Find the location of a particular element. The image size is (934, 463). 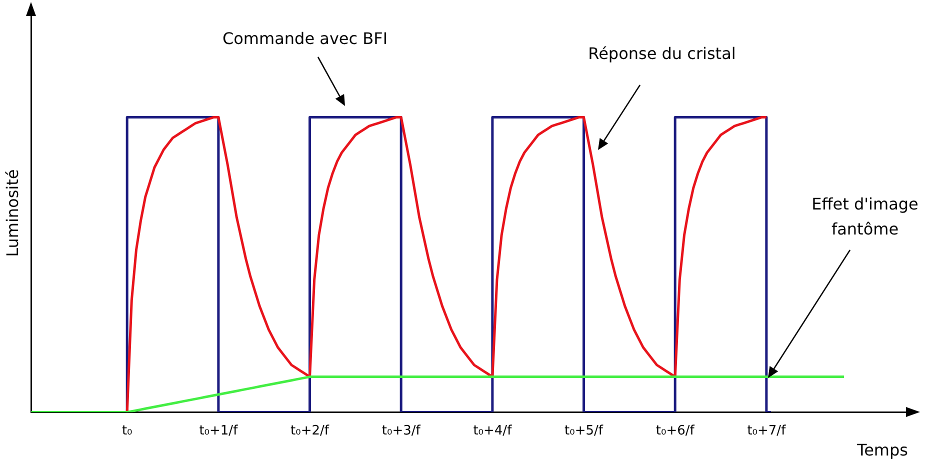

x-axis-title: Temps is located at coordinates (882, 450).